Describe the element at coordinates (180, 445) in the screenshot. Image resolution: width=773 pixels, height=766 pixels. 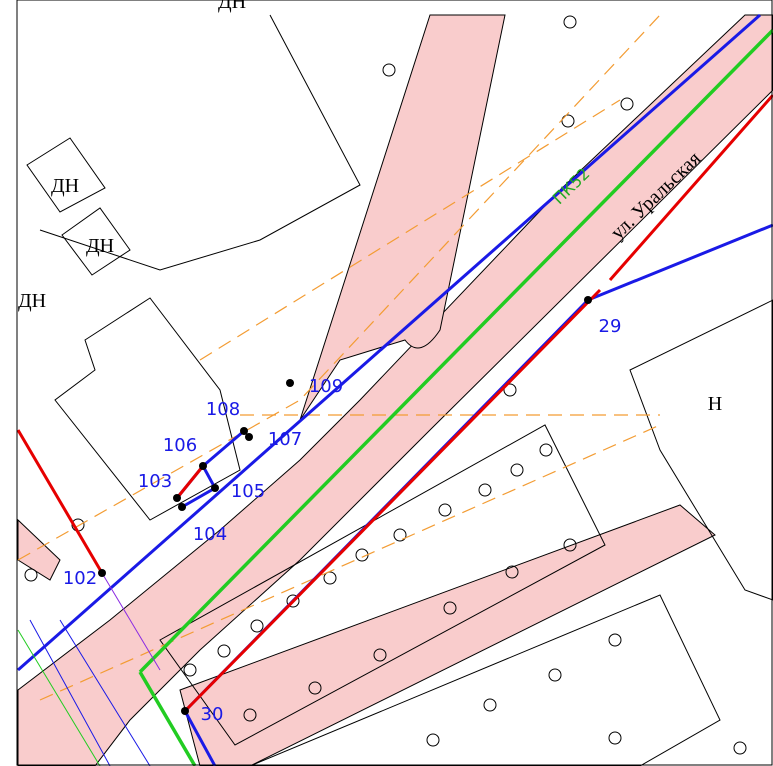
I see `point-label: 106` at that location.